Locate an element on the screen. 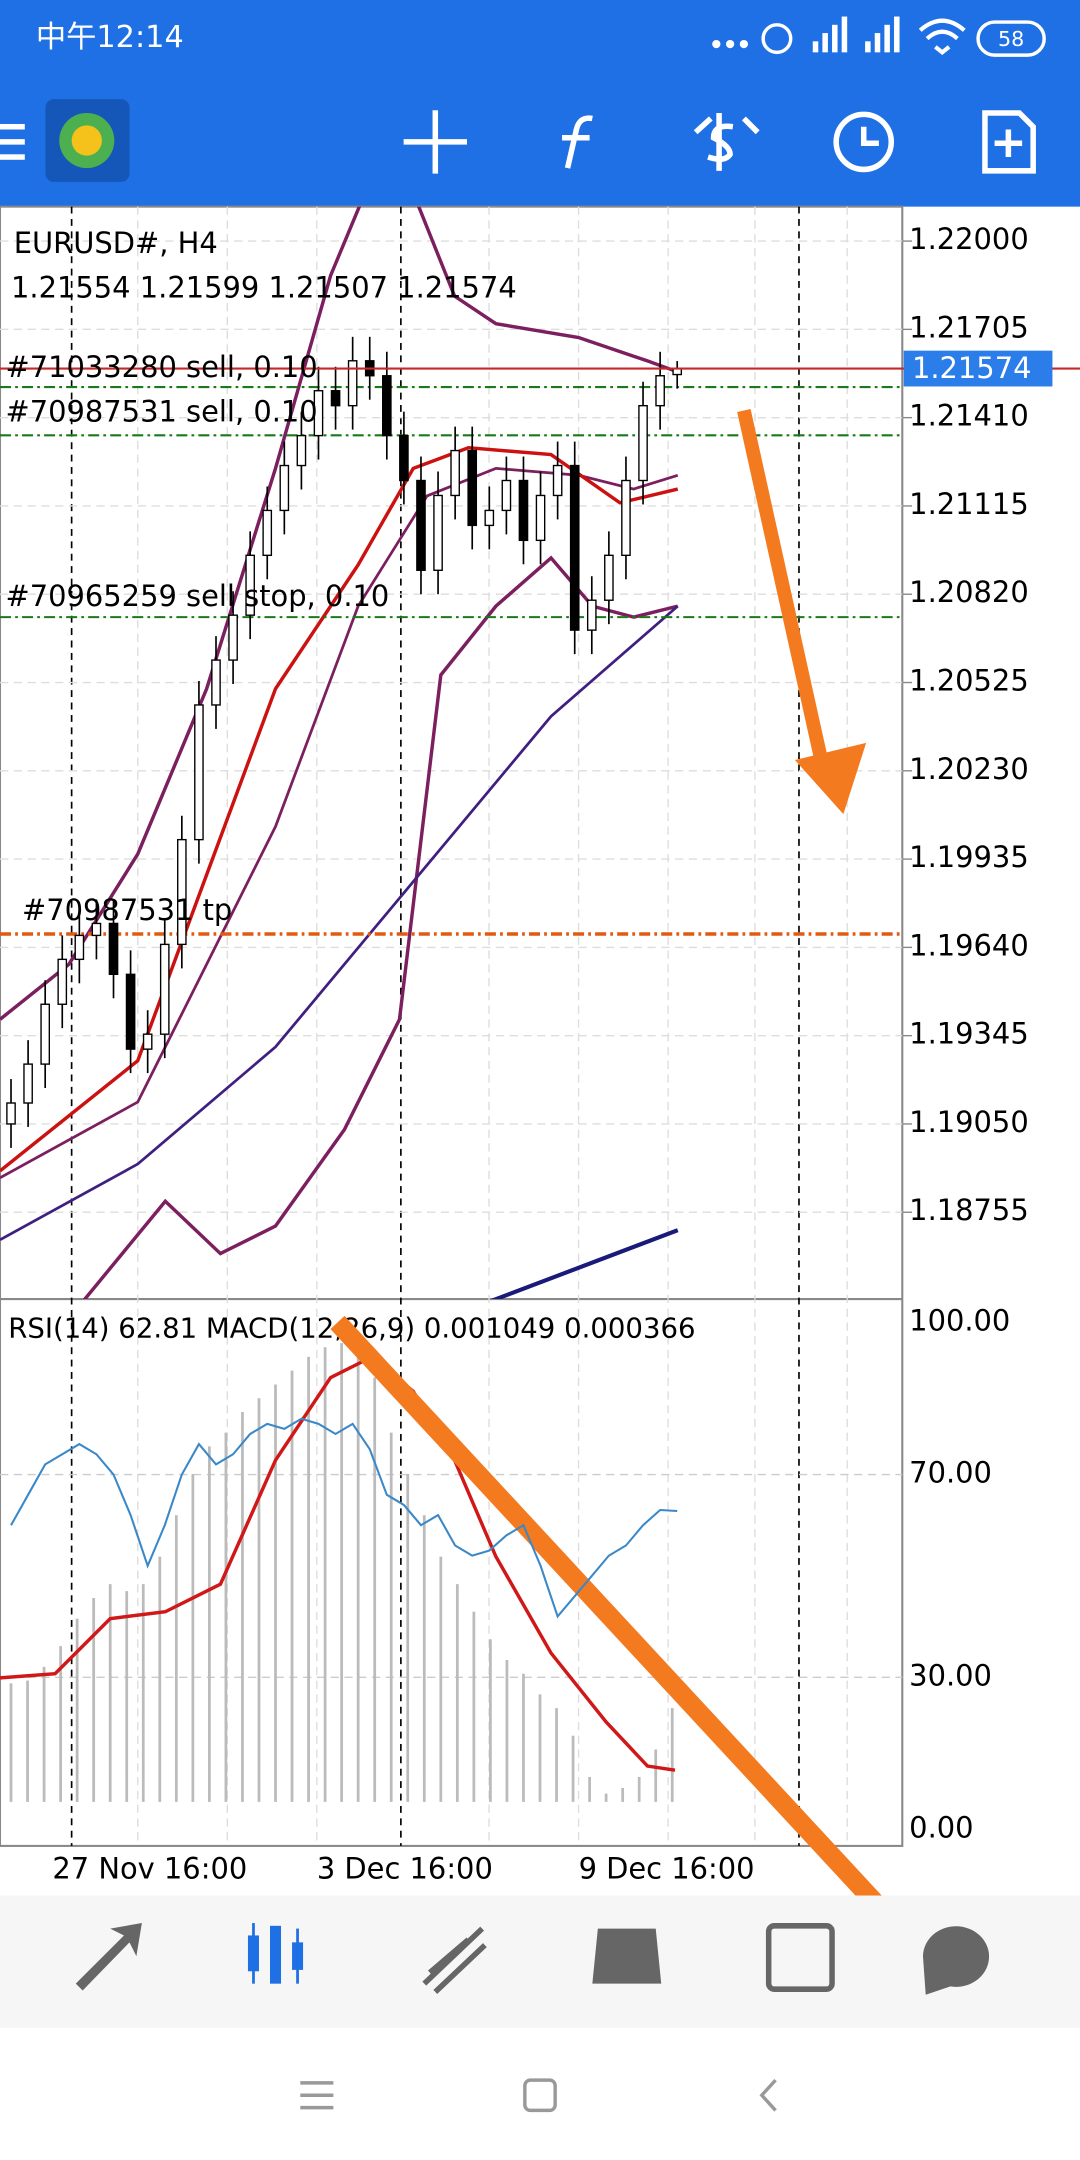  rsi-line is located at coordinates (344, 1518).